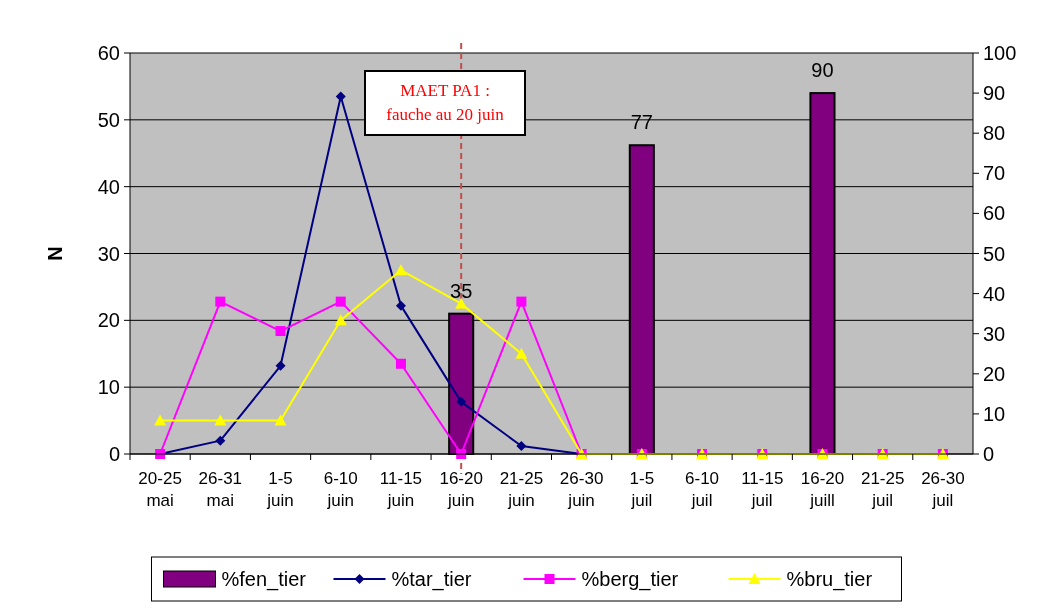 Image resolution: width=1047 pixels, height=608 pixels. What do you see at coordinates (108, 53) in the screenshot?
I see `y-tick-label: 60` at bounding box center [108, 53].